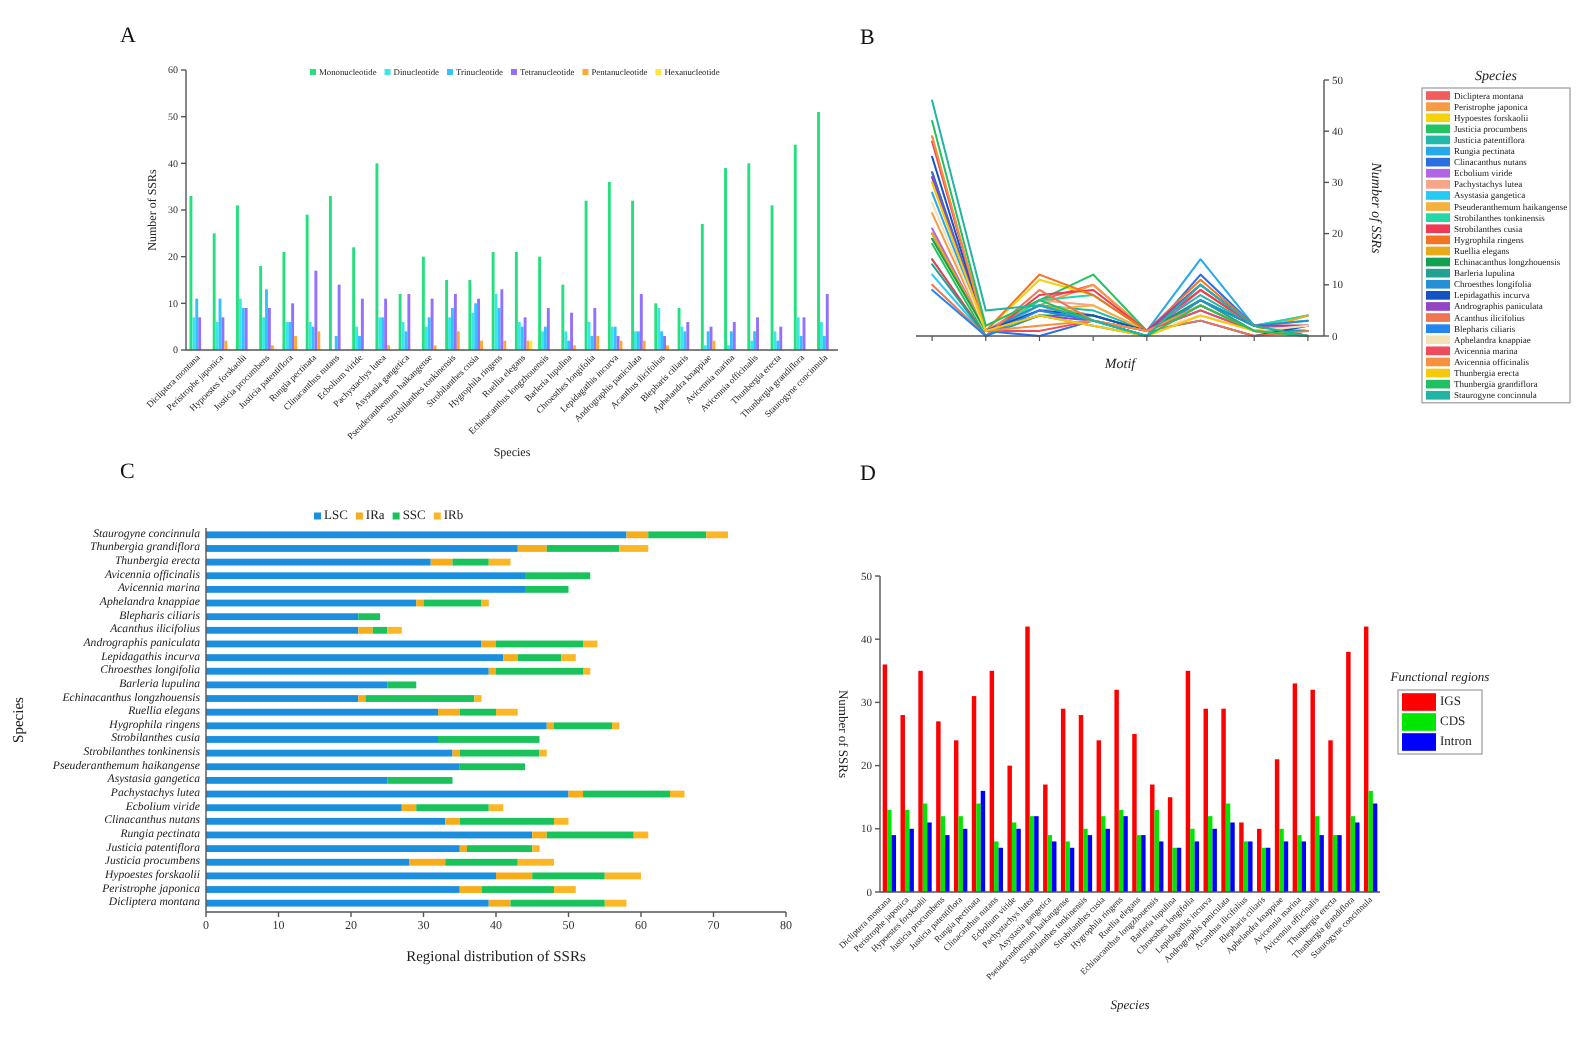 The image size is (1578, 1062). I want to click on chart-title: D, so click(868, 474).